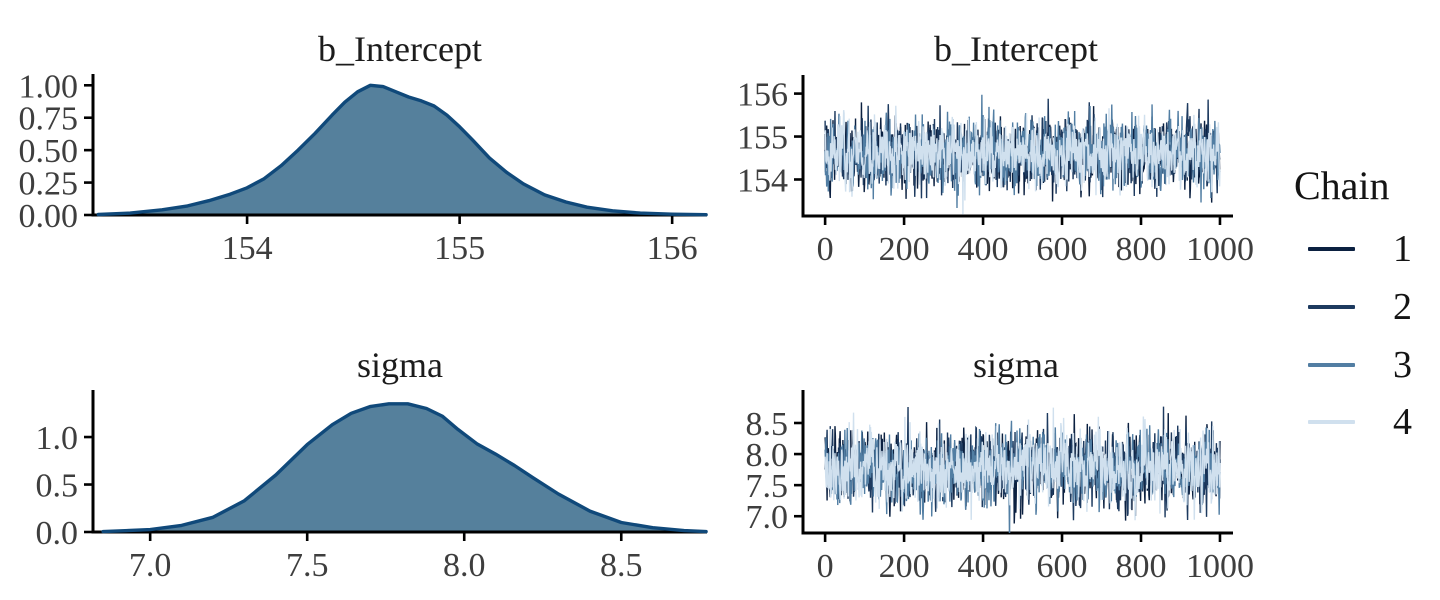  What do you see at coordinates (762, 95) in the screenshot?
I see `y-tick-label: 156` at bounding box center [762, 95].